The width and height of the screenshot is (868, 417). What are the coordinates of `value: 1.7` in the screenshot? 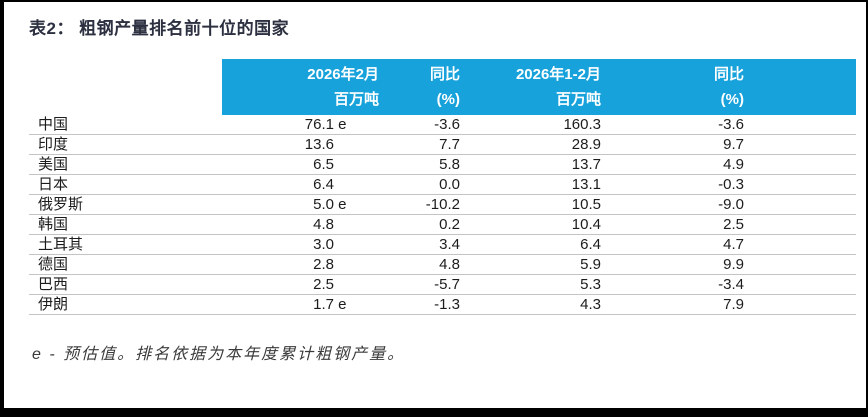 It's located at (323, 304).